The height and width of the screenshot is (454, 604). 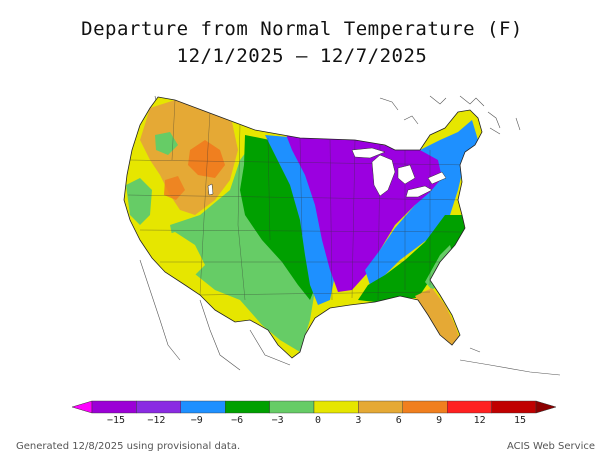 What do you see at coordinates (302, 29) in the screenshot?
I see `map-title-line1: Departure from Normal Temperature (F)` at bounding box center [302, 29].